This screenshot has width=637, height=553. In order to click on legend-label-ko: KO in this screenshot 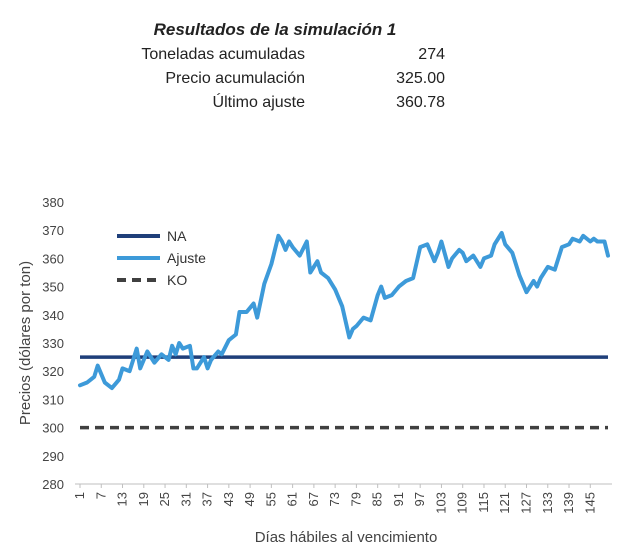, I will do `click(177, 280)`.